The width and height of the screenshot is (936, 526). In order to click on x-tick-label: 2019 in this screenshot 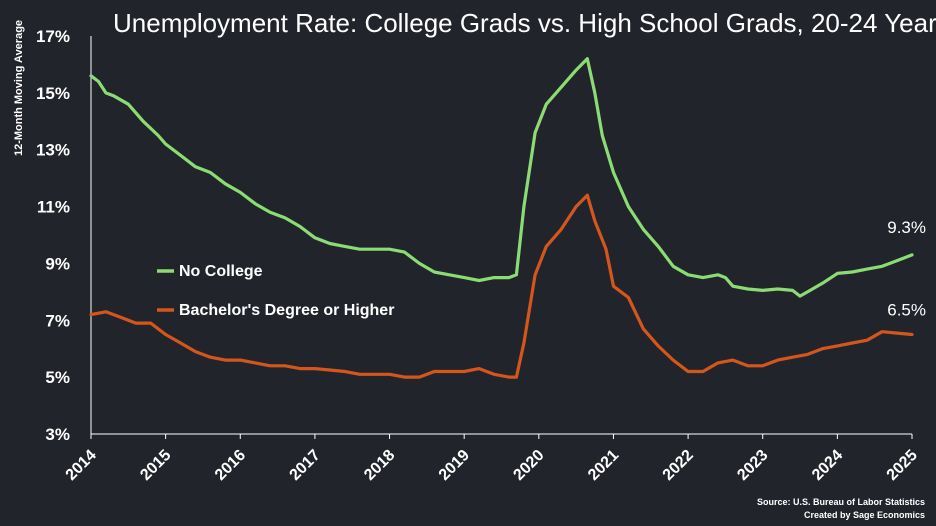, I will do `click(454, 465)`.